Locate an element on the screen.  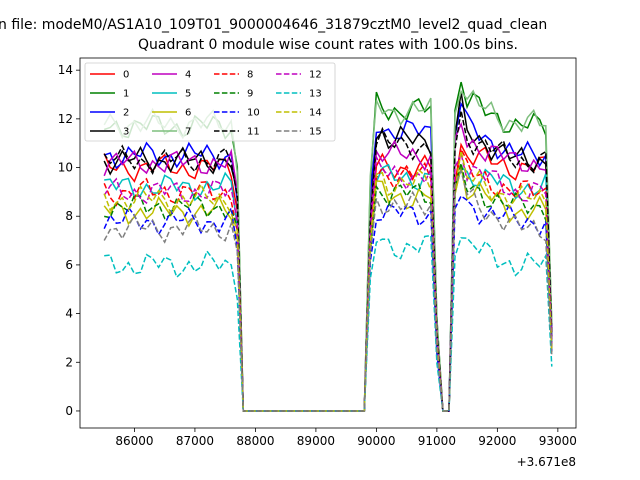
legend-label-11: 11 is located at coordinates (253, 132).